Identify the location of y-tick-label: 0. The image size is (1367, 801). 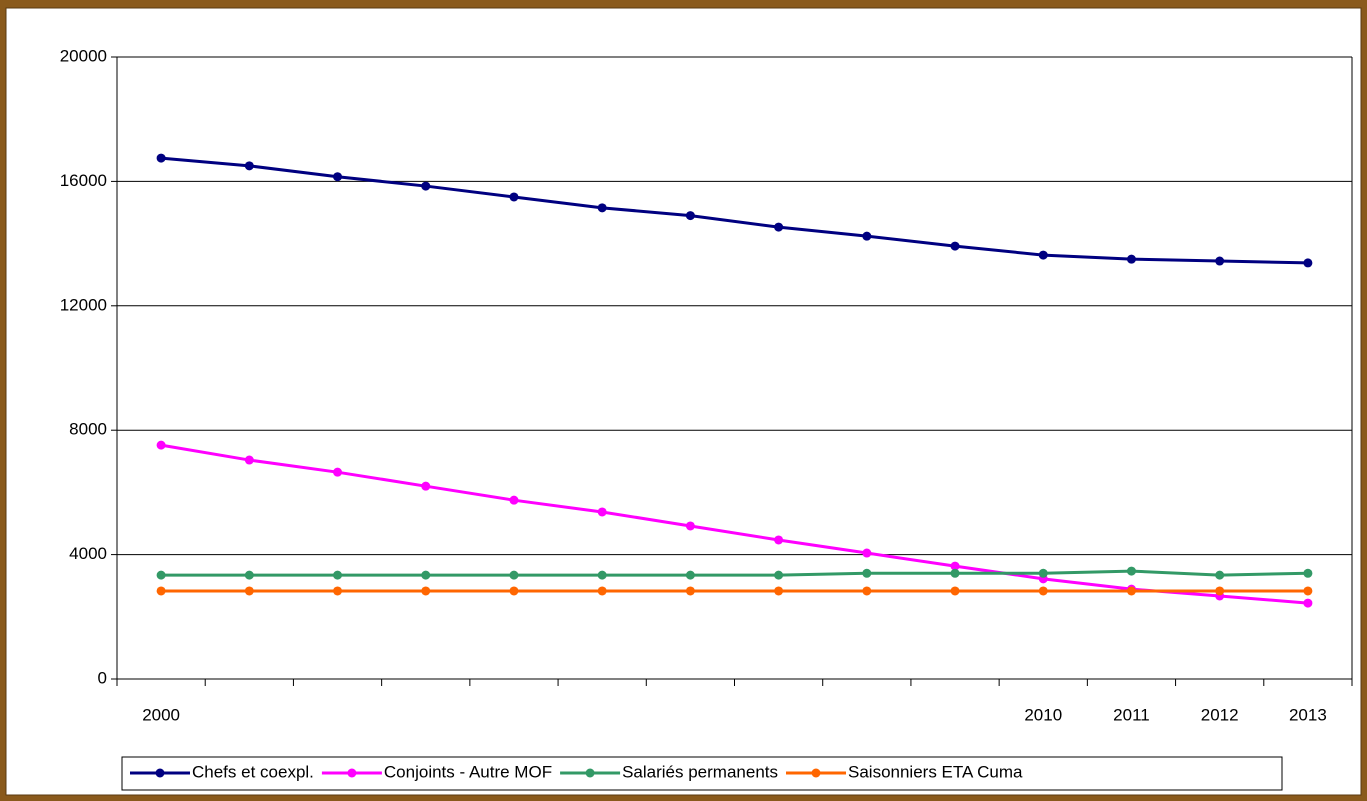
(102, 677).